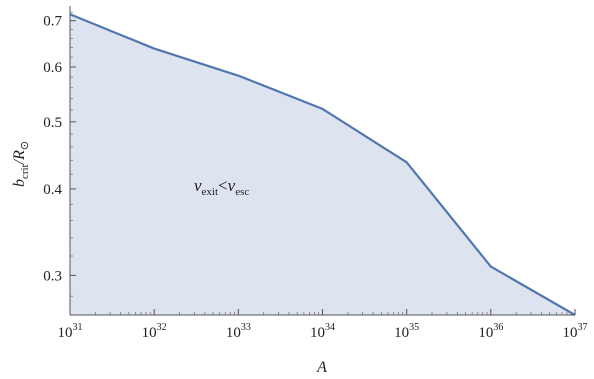  What do you see at coordinates (154, 331) in the screenshot?
I see `x-tick-label: 1032` at bounding box center [154, 331].